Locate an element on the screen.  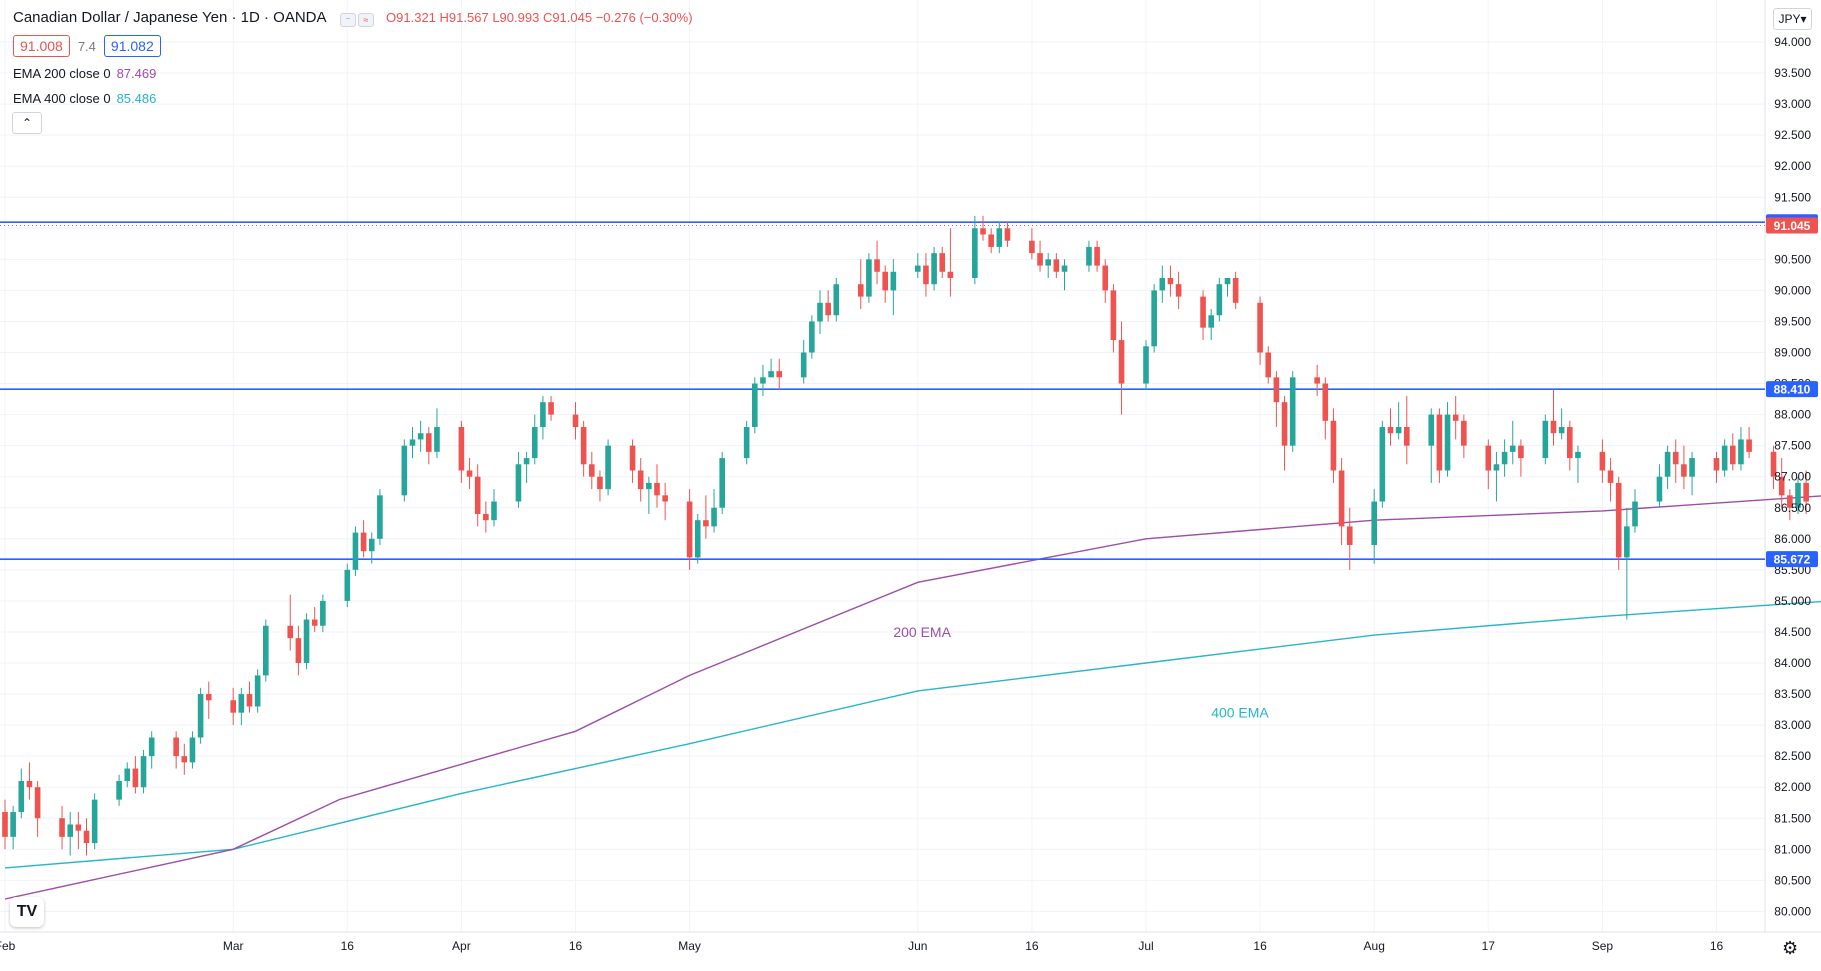
time-tick-label: Aug is located at coordinates (1374, 946).